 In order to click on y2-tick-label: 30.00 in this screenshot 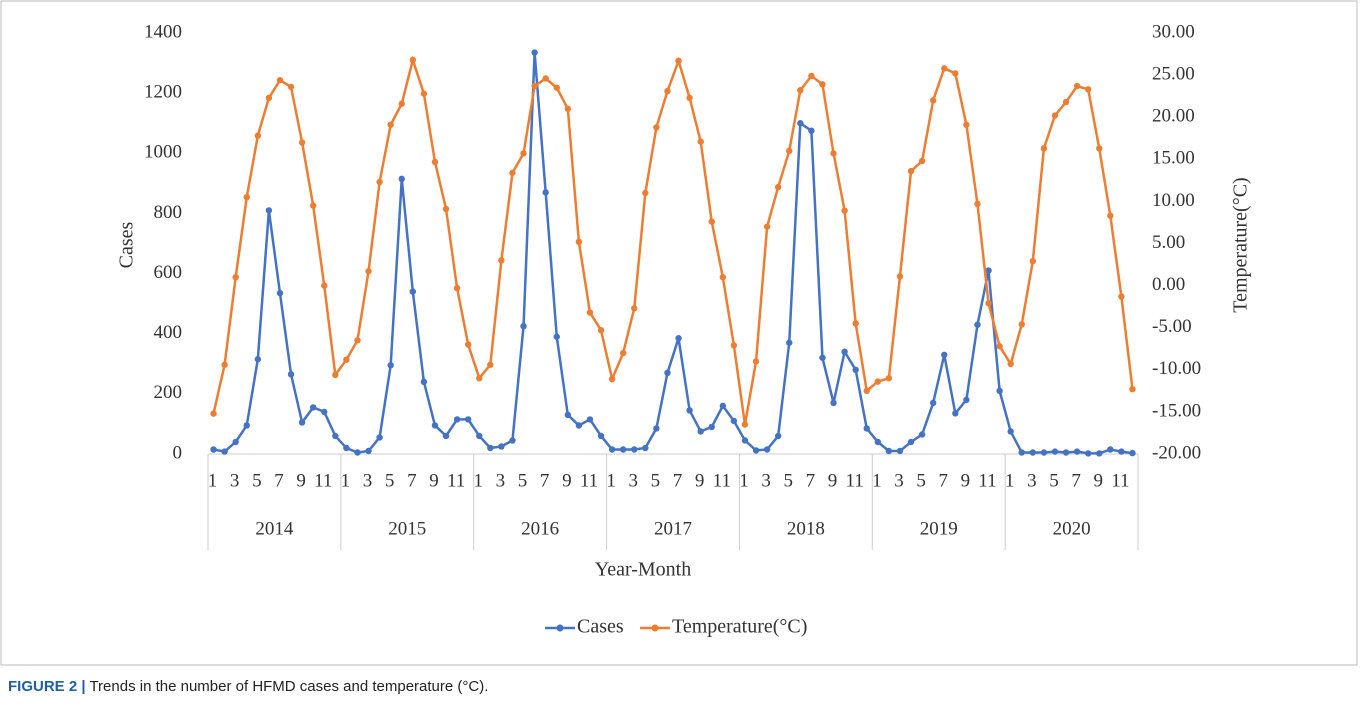, I will do `click(1173, 31)`.